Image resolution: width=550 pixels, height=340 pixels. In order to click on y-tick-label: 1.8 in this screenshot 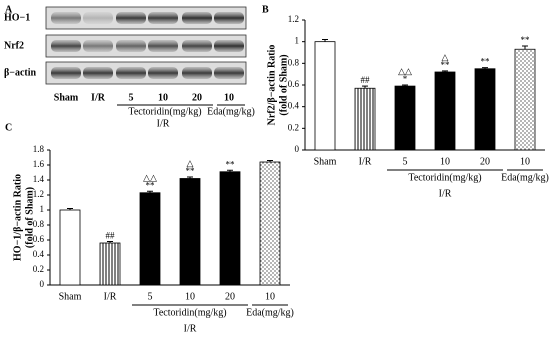, I will do `click(39, 149)`.